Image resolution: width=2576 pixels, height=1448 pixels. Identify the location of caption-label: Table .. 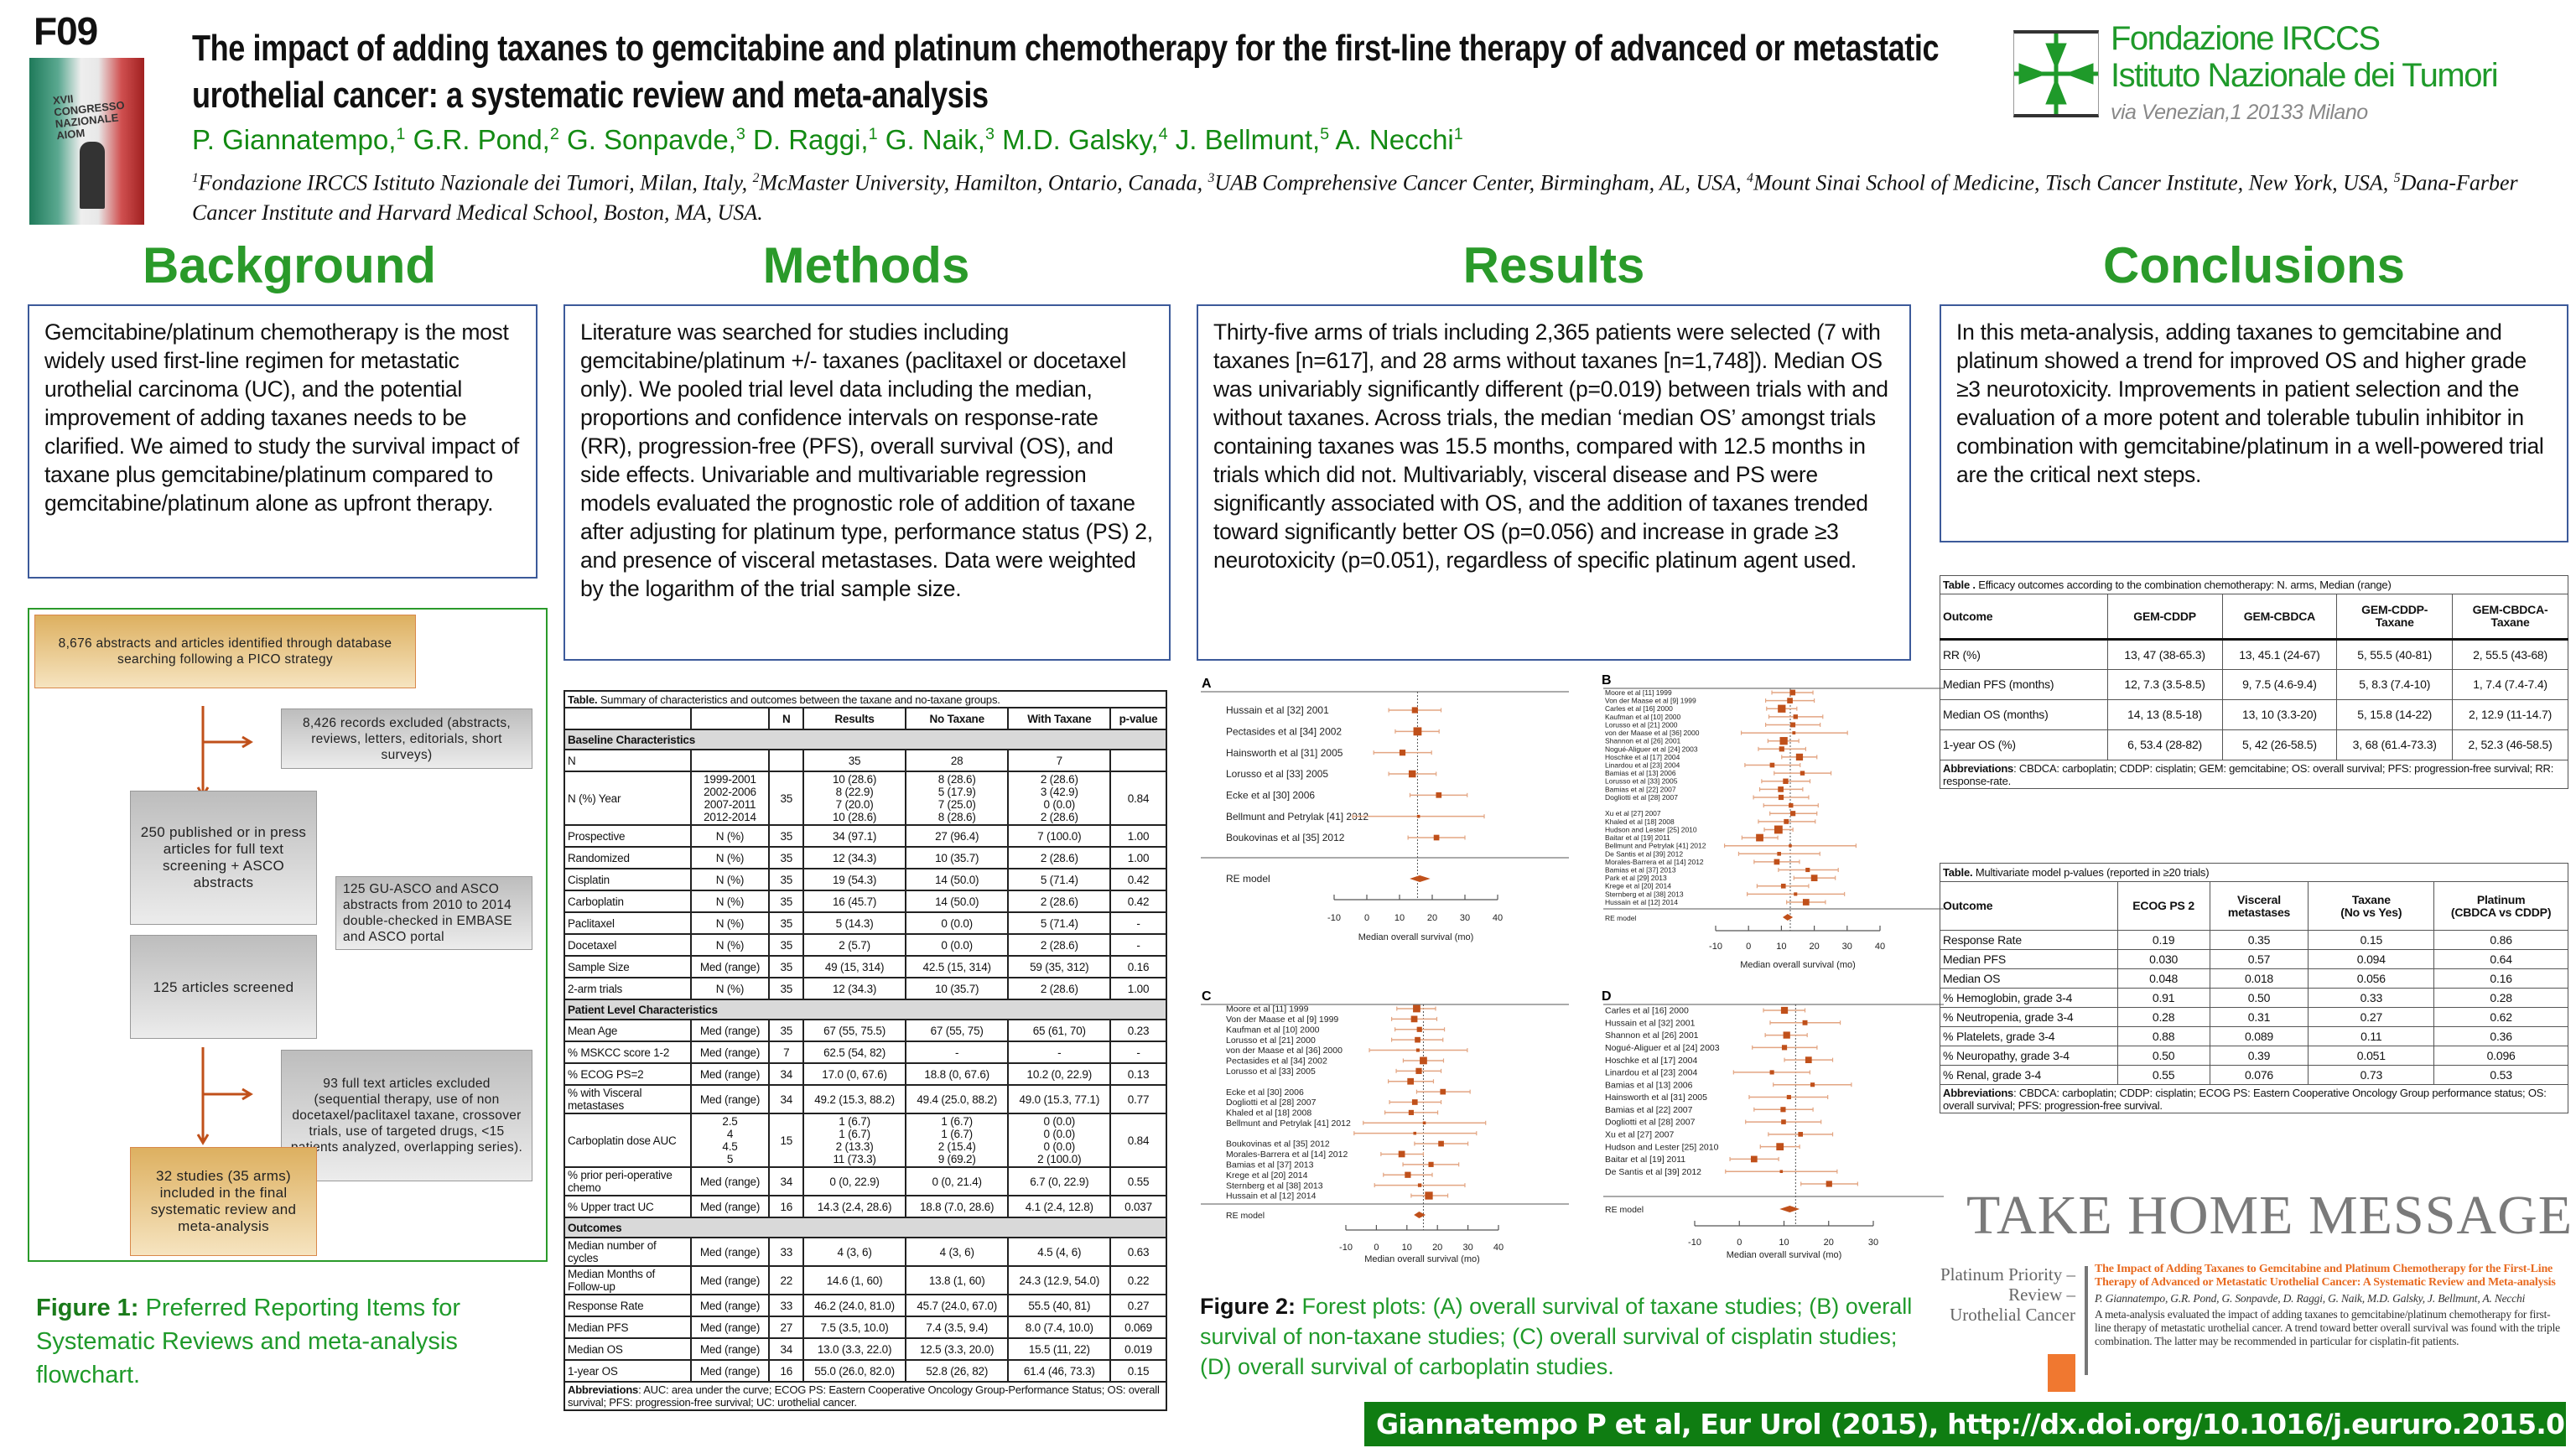
(1959, 585).